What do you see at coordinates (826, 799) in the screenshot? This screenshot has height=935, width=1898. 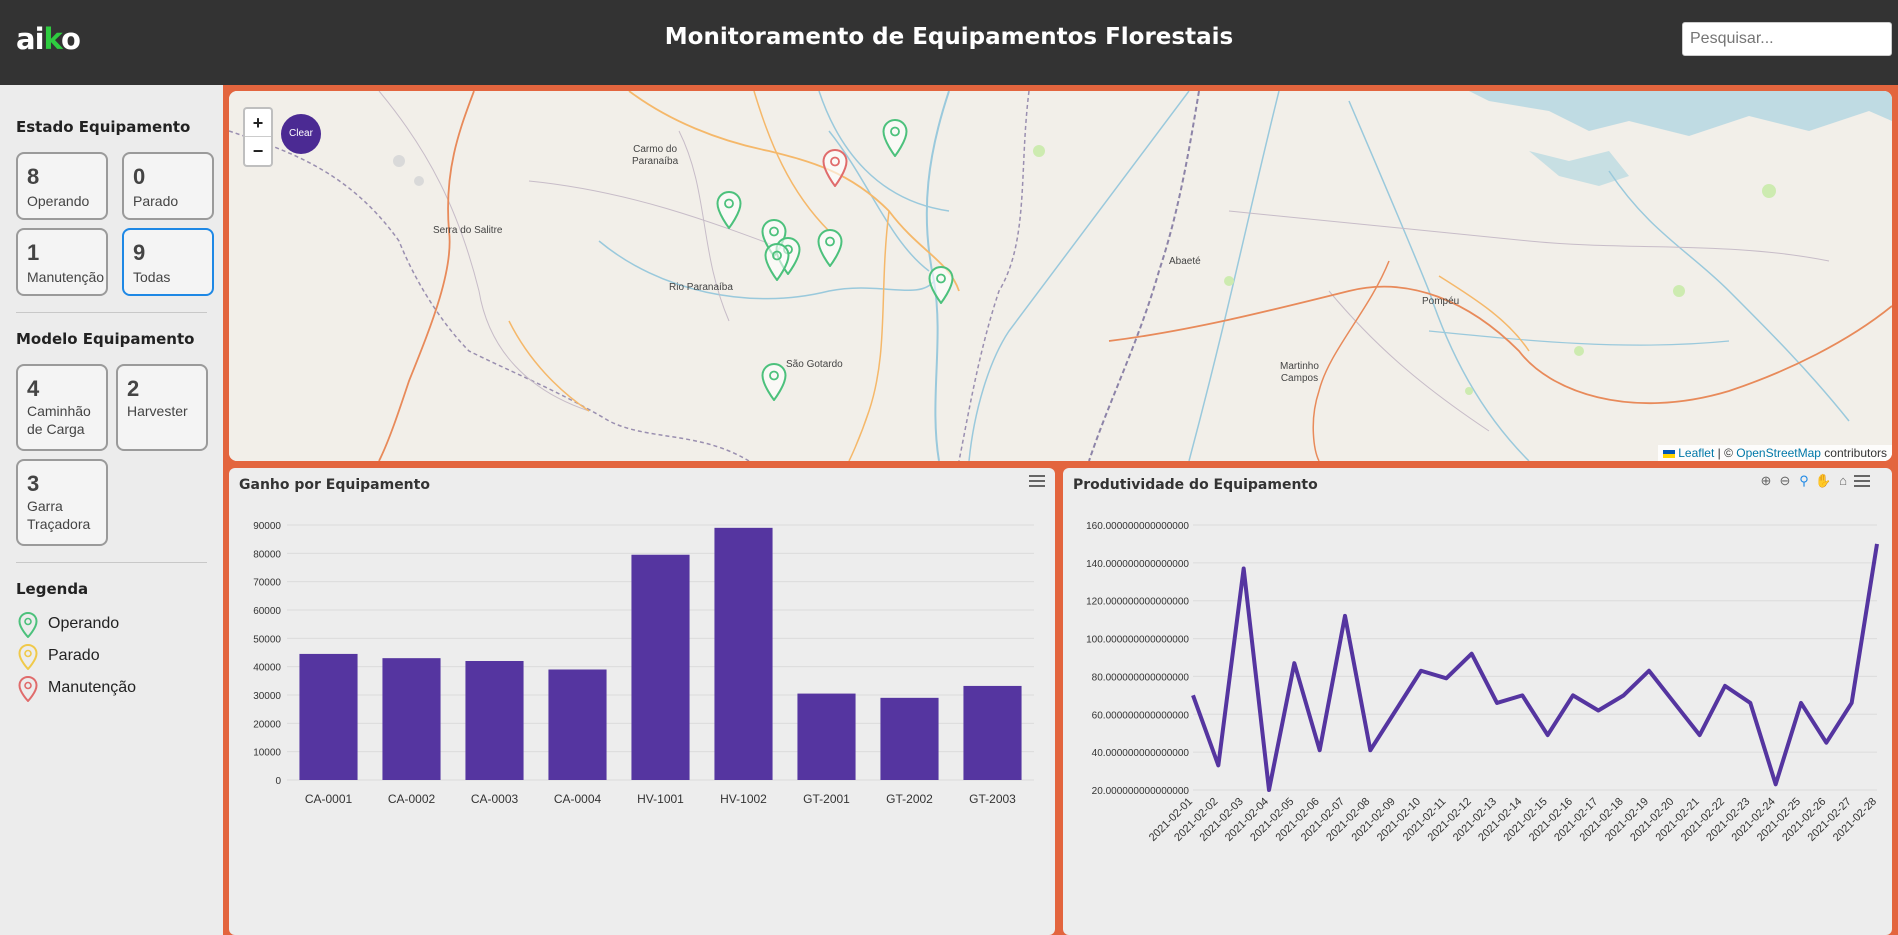 I see `x-tick-label: GT-2001` at bounding box center [826, 799].